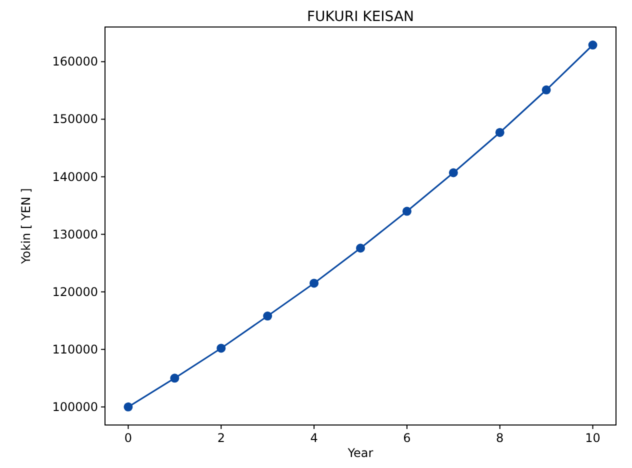 Image resolution: width=632 pixels, height=468 pixels. I want to click on x-axis-title: Year, so click(360, 453).